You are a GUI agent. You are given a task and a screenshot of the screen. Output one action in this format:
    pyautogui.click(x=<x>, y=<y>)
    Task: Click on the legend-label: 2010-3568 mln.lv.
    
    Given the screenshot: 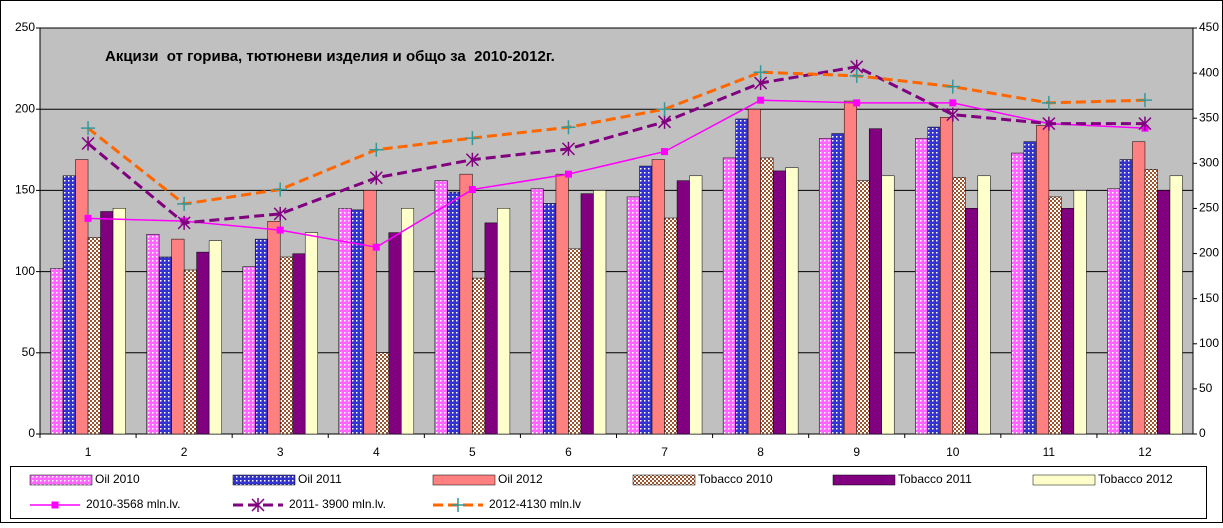 What is the action you would take?
    pyautogui.click(x=133, y=504)
    